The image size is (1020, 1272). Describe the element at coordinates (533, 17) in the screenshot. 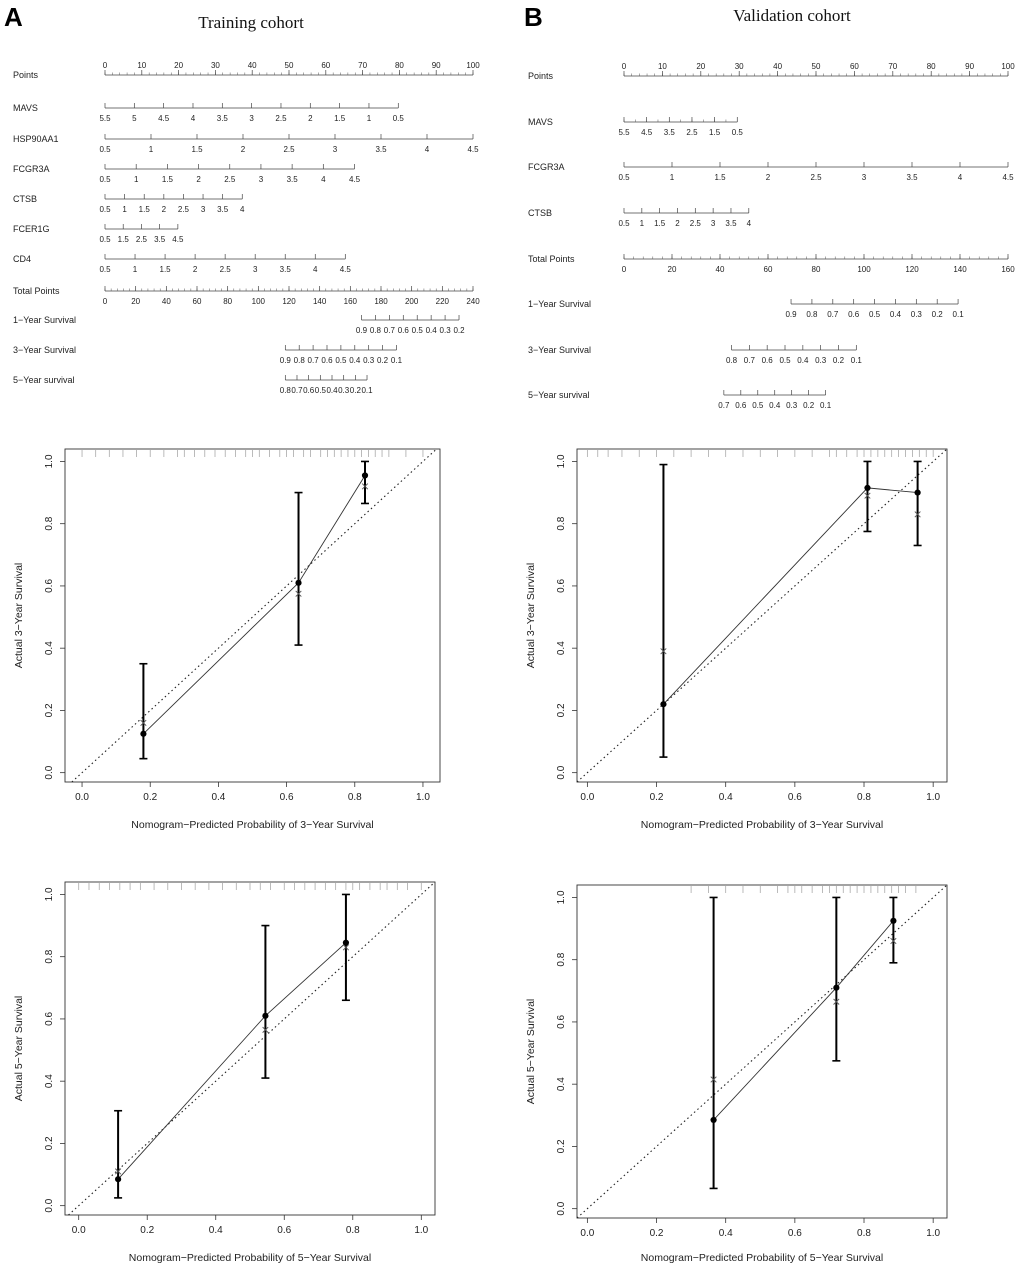

I see `panel-letter-b: B` at that location.